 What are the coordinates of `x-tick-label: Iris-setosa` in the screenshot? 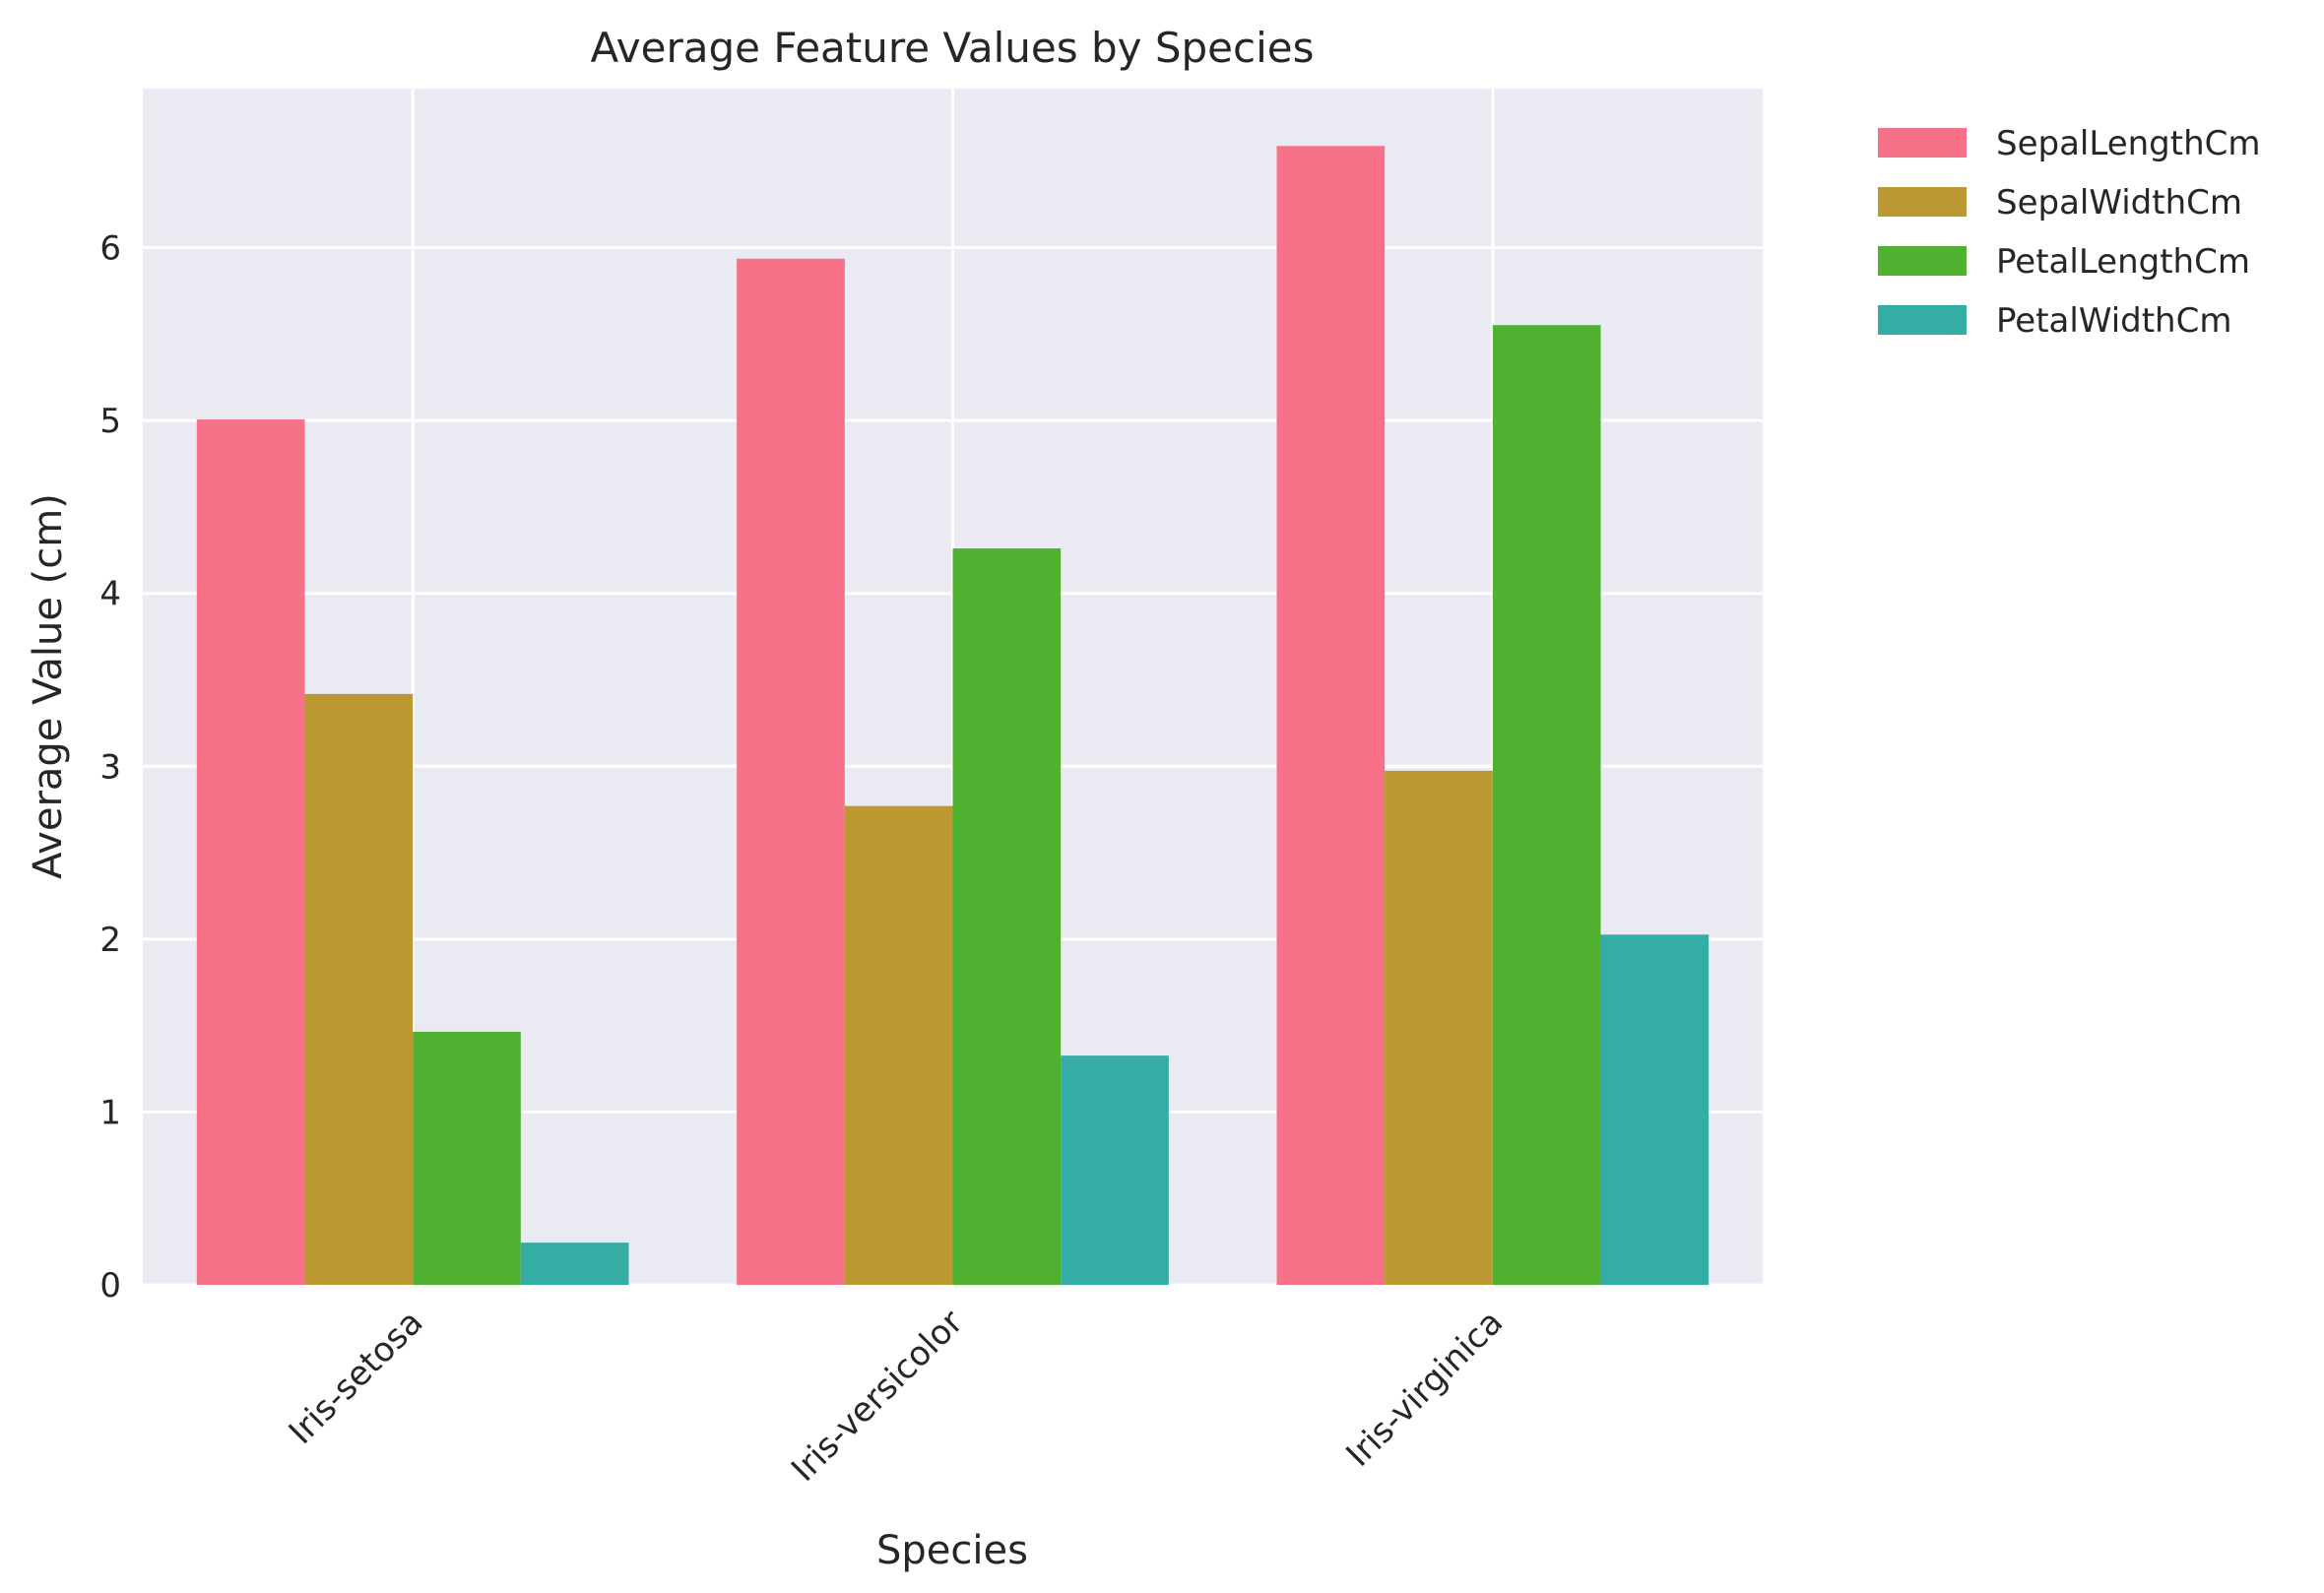 It's located at (357, 1377).